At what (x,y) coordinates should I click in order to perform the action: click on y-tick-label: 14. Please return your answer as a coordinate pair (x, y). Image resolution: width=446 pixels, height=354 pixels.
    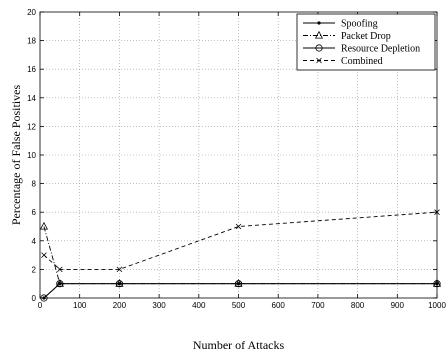
    Looking at the image, I should click on (31, 98).